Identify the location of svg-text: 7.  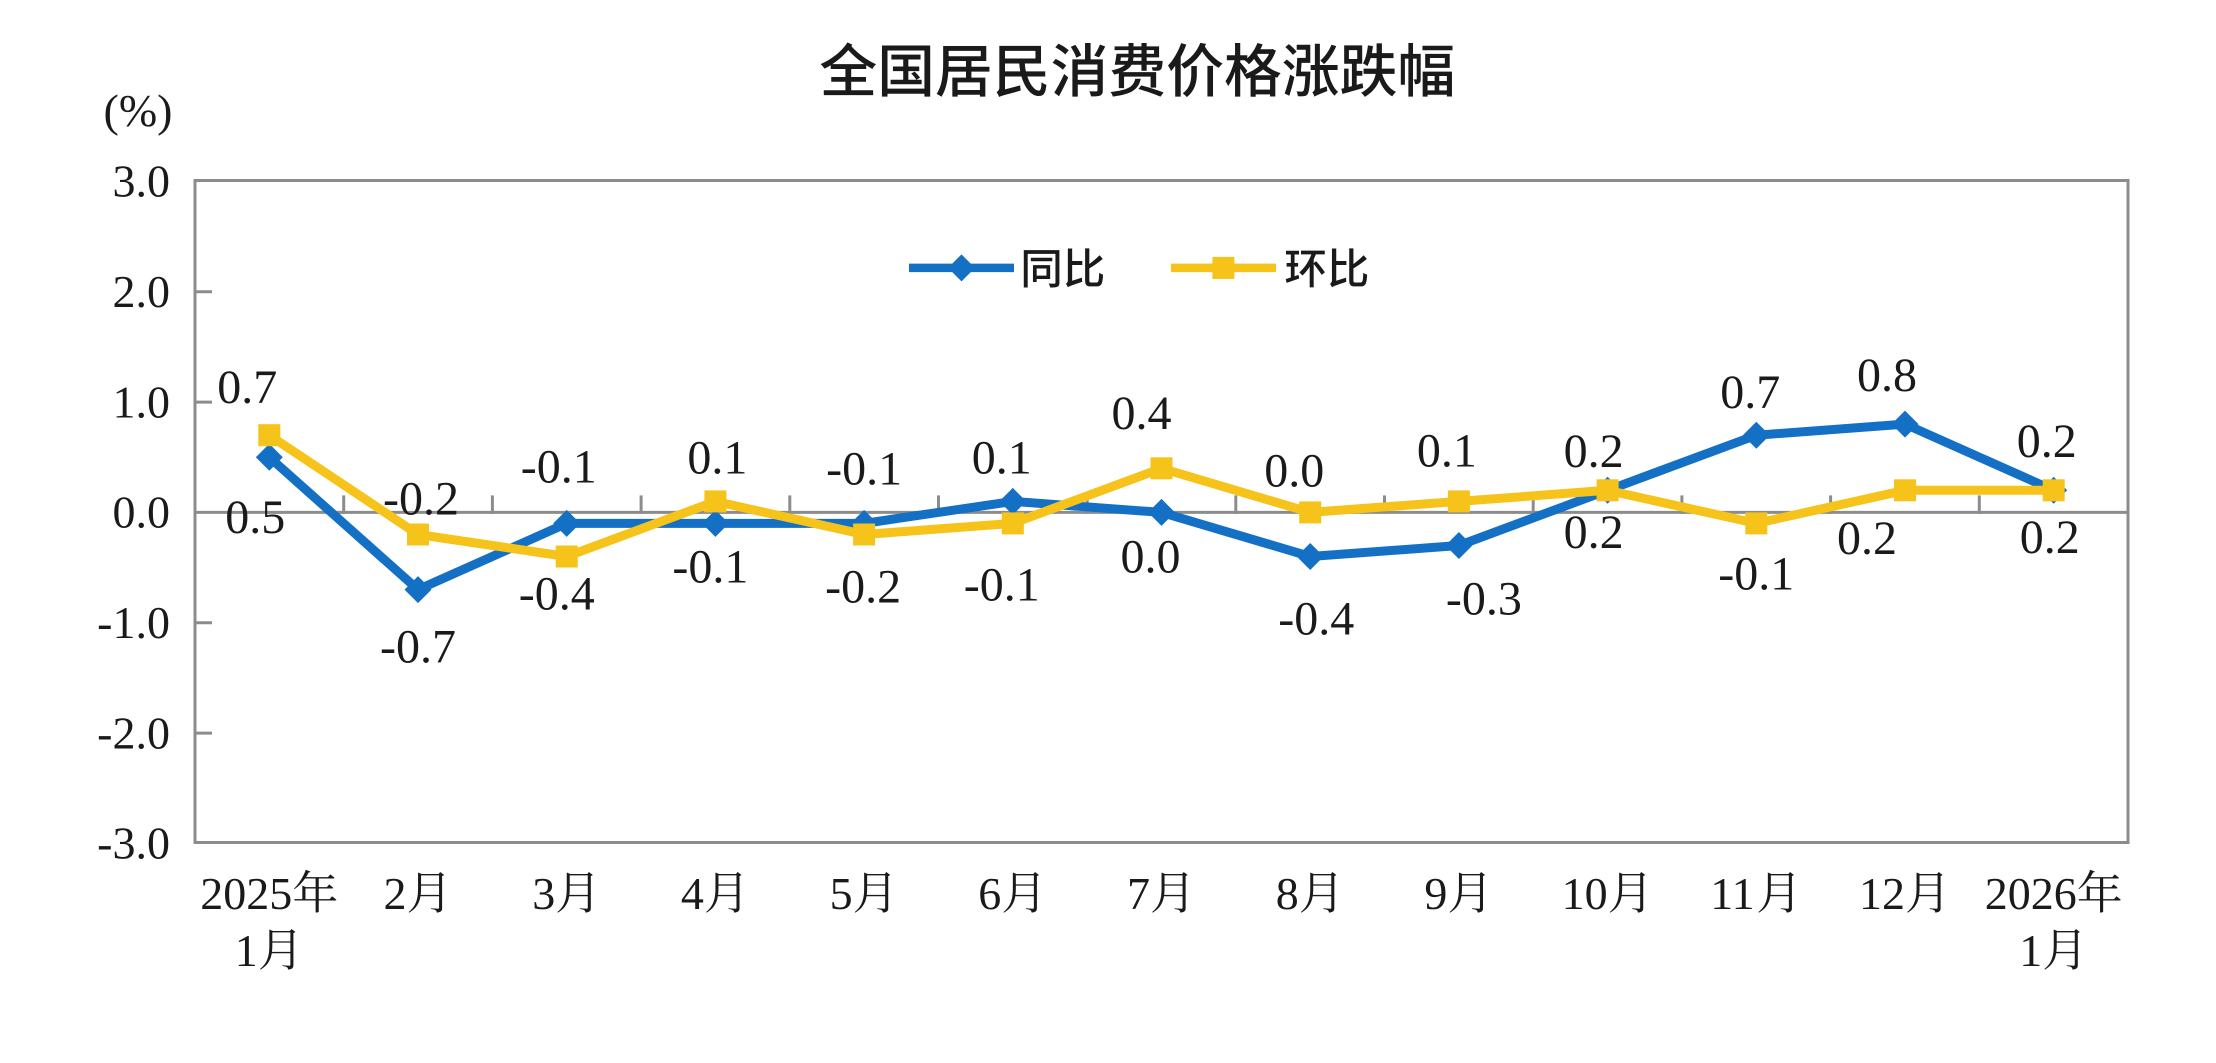
(1138, 893).